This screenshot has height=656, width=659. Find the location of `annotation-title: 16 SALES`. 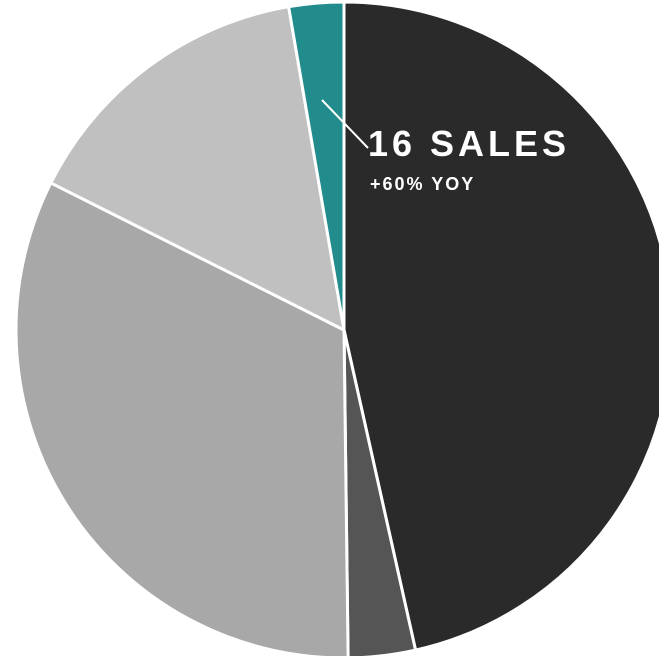

annotation-title: 16 SALES is located at coordinates (469, 143).